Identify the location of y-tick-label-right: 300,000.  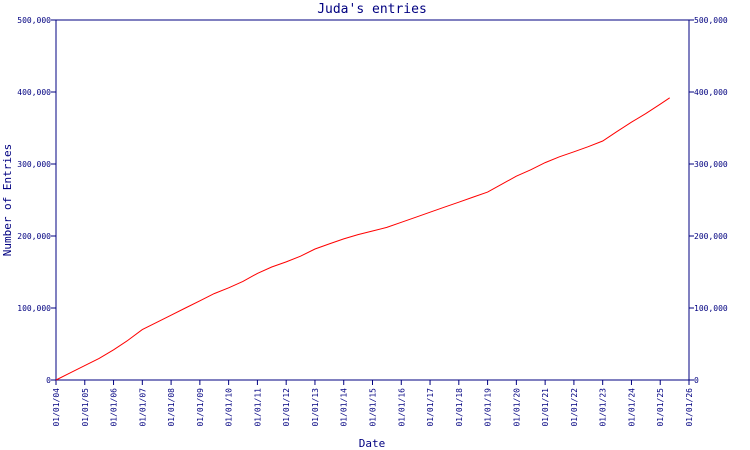
(711, 164).